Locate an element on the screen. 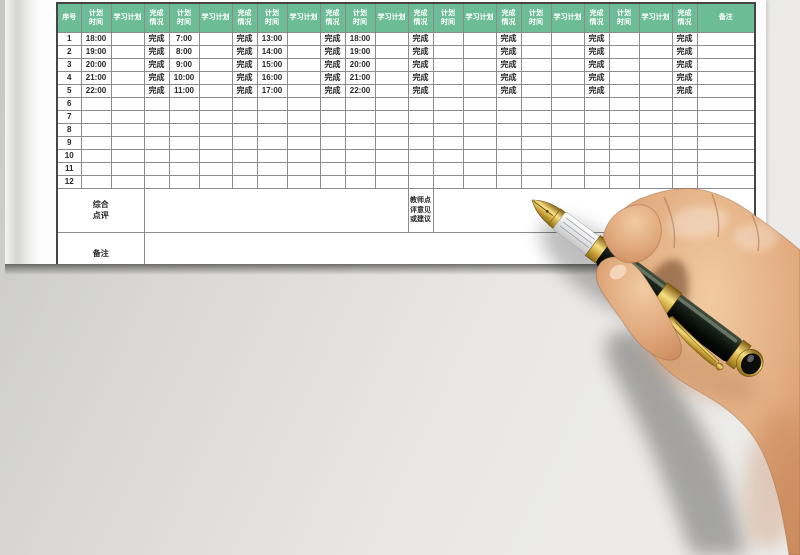 The width and height of the screenshot is (800, 555). cell-plan-time: 18:00 is located at coordinates (360, 39).